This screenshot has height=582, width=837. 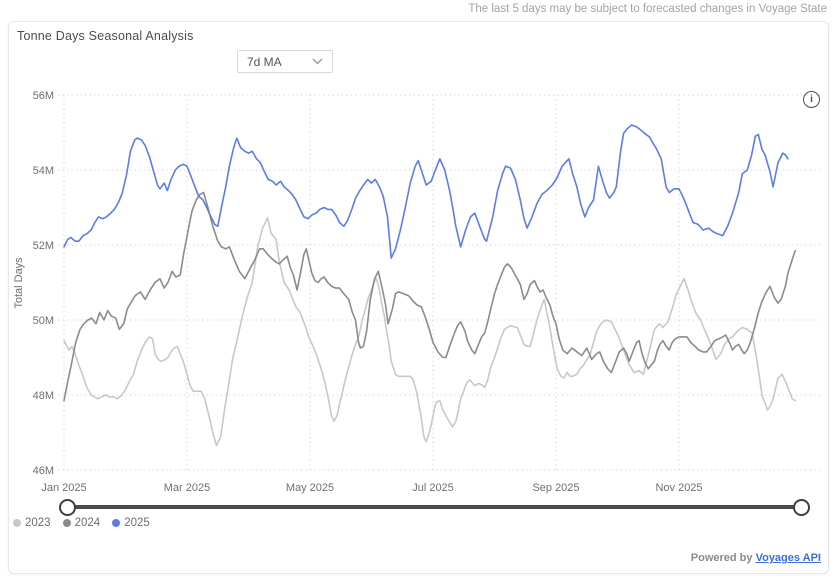 What do you see at coordinates (678, 488) in the screenshot?
I see `svg-text: Nov 2025` at bounding box center [678, 488].